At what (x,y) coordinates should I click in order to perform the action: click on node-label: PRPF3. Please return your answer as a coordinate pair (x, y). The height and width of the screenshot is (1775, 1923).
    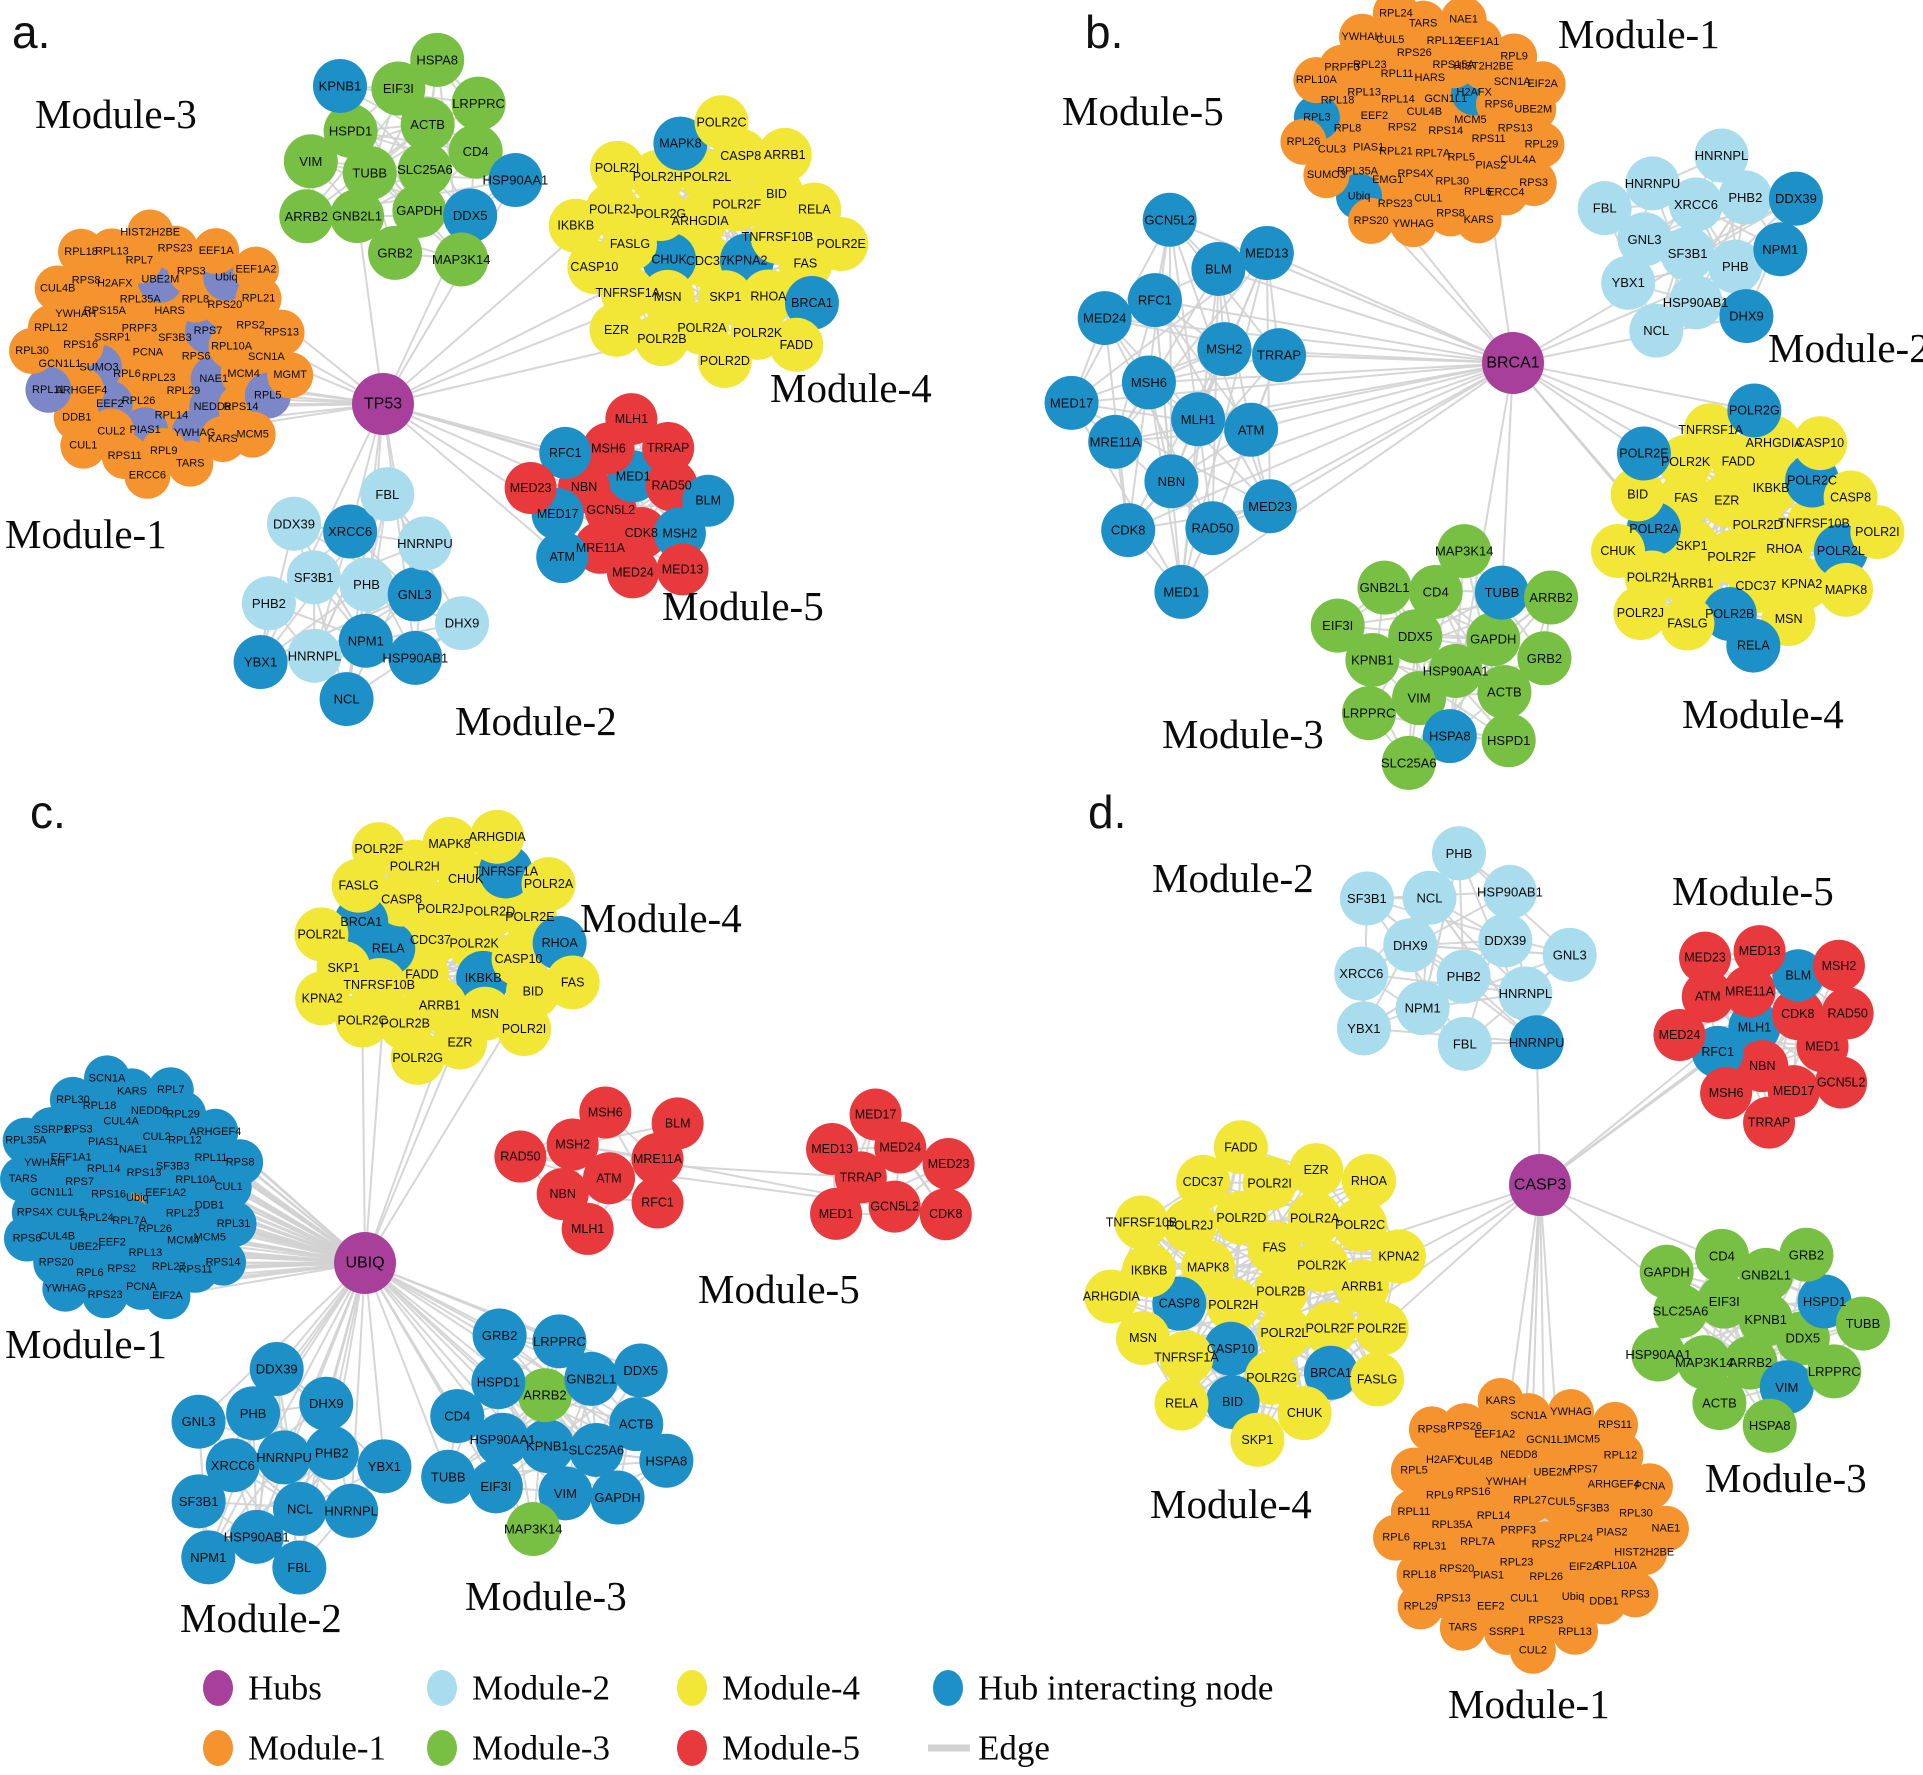
    Looking at the image, I should click on (139, 328).